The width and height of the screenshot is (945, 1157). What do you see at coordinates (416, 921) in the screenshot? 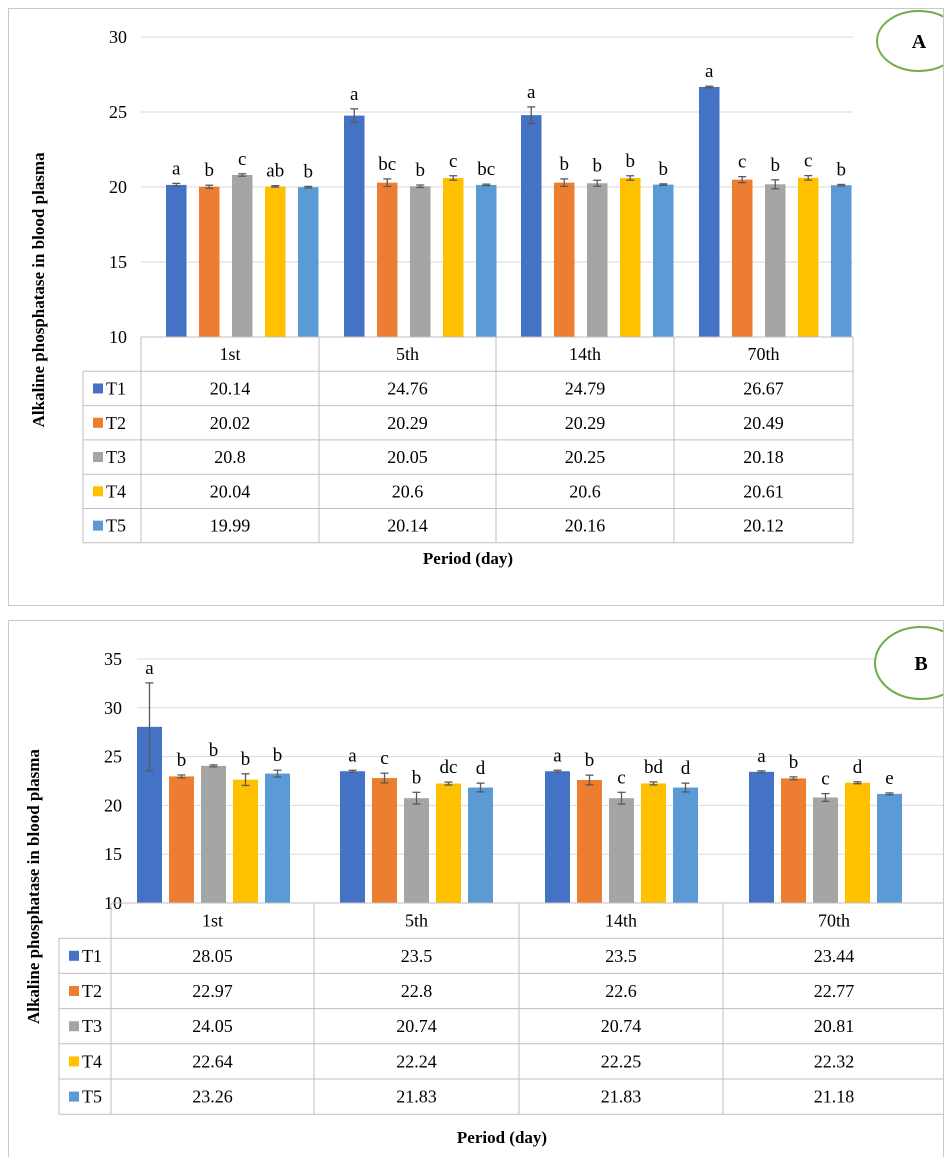
I see `table-header-cell: 5th` at bounding box center [416, 921].